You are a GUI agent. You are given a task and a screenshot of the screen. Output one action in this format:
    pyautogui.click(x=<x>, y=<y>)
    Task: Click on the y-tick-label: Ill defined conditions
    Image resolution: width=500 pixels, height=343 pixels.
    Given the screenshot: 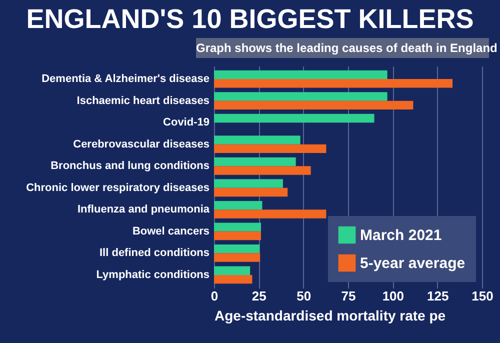 What is the action you would take?
    pyautogui.click(x=155, y=253)
    